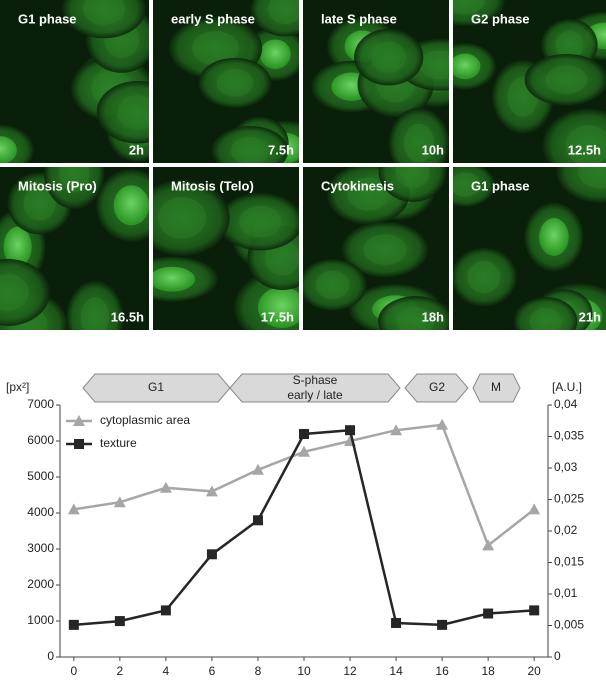 This screenshot has width=606, height=686. Describe the element at coordinates (433, 316) in the screenshot. I see `panel-time: 18h` at that location.